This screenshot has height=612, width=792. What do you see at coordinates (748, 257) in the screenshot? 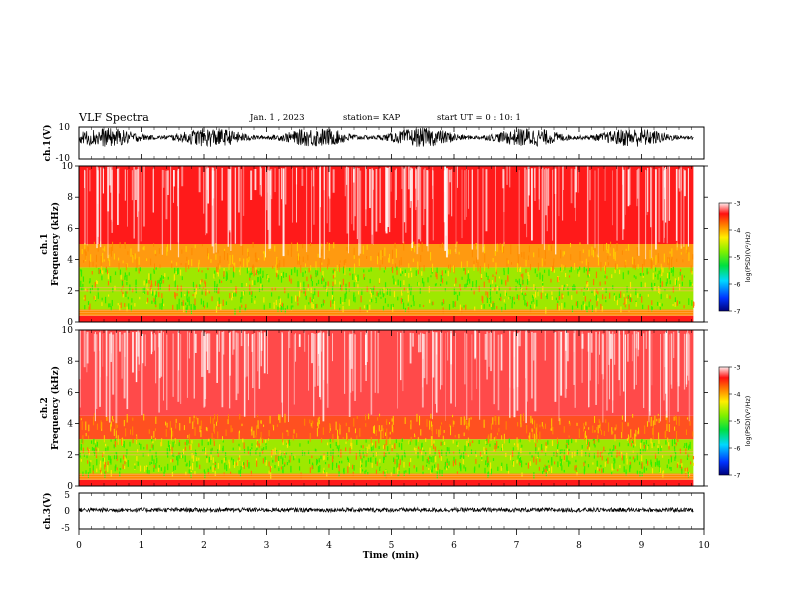
I see `ch1-colorbar-label: log(PSD)(V²/Hz)` at bounding box center [748, 257].